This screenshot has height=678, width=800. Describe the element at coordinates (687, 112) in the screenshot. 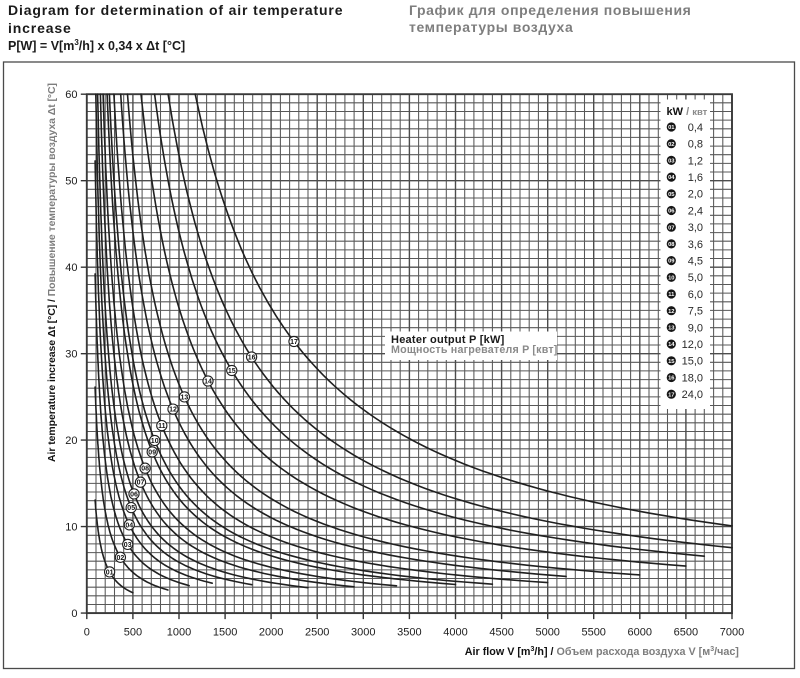

I see `svg-text: kW / квт` at that location.